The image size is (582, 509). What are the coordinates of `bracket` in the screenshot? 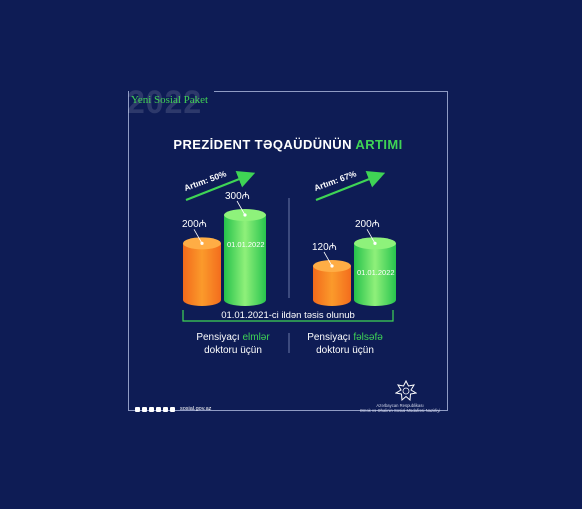 It's located at (288, 316).